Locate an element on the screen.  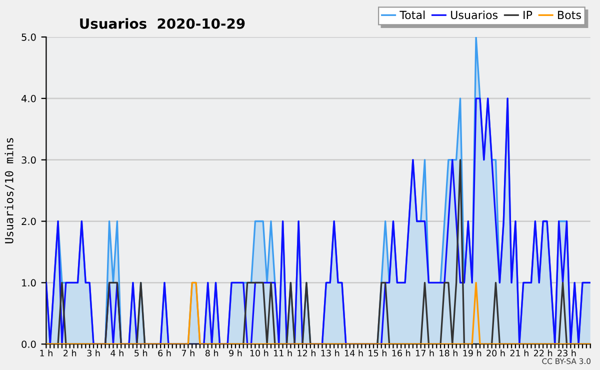
x-tick-label: 19 h is located at coordinates (472, 353).